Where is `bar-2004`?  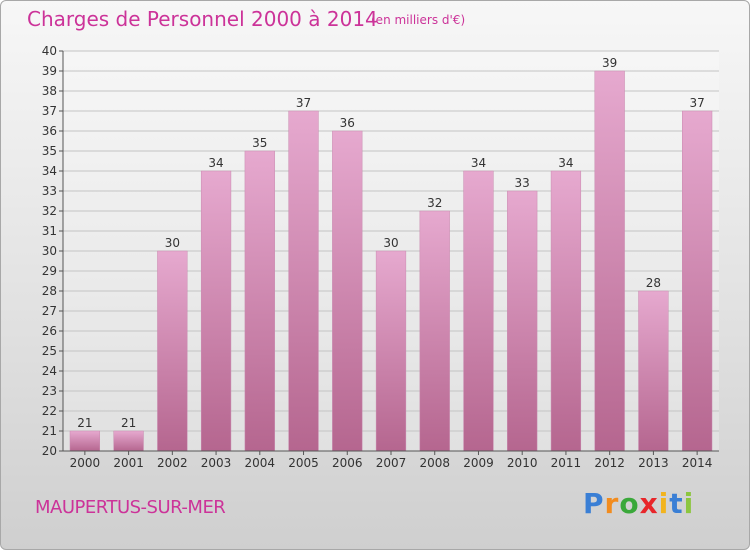 bar-2004 is located at coordinates (259, 301).